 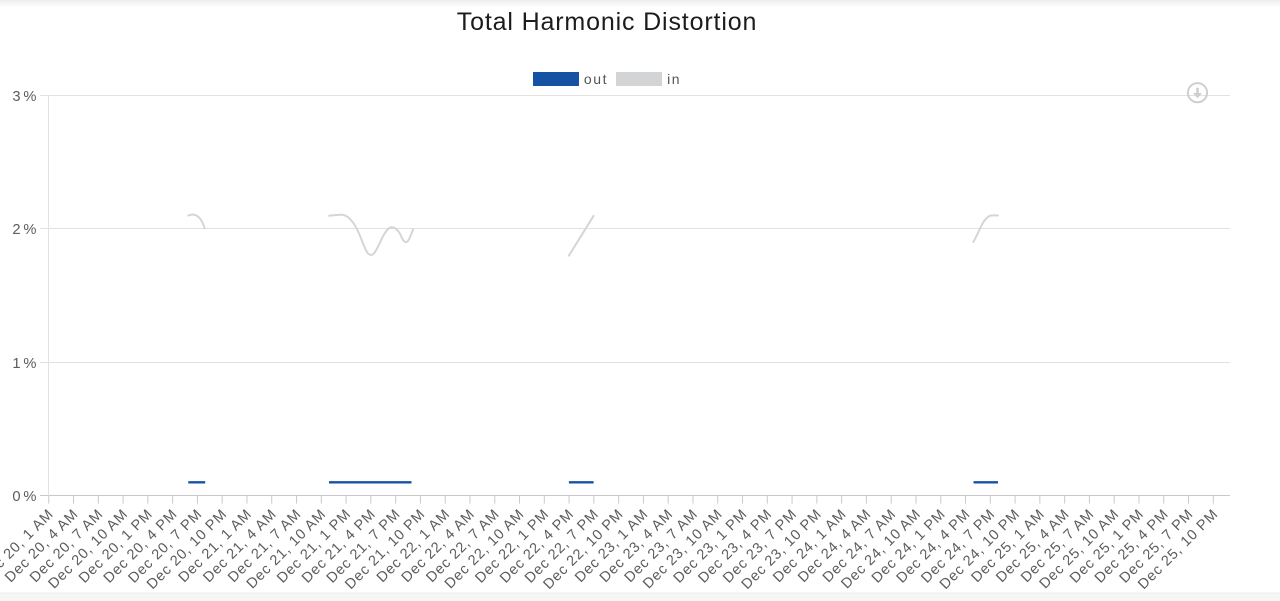 What do you see at coordinates (24, 497) in the screenshot?
I see `svg-text: 0 %` at bounding box center [24, 497].